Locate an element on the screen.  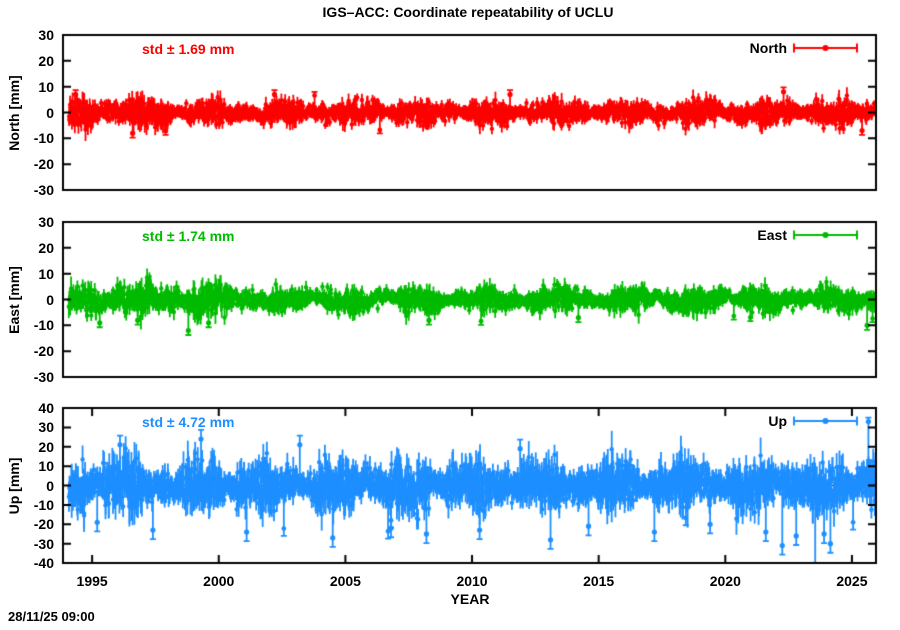
x-tick-label: 2015 is located at coordinates (599, 581).